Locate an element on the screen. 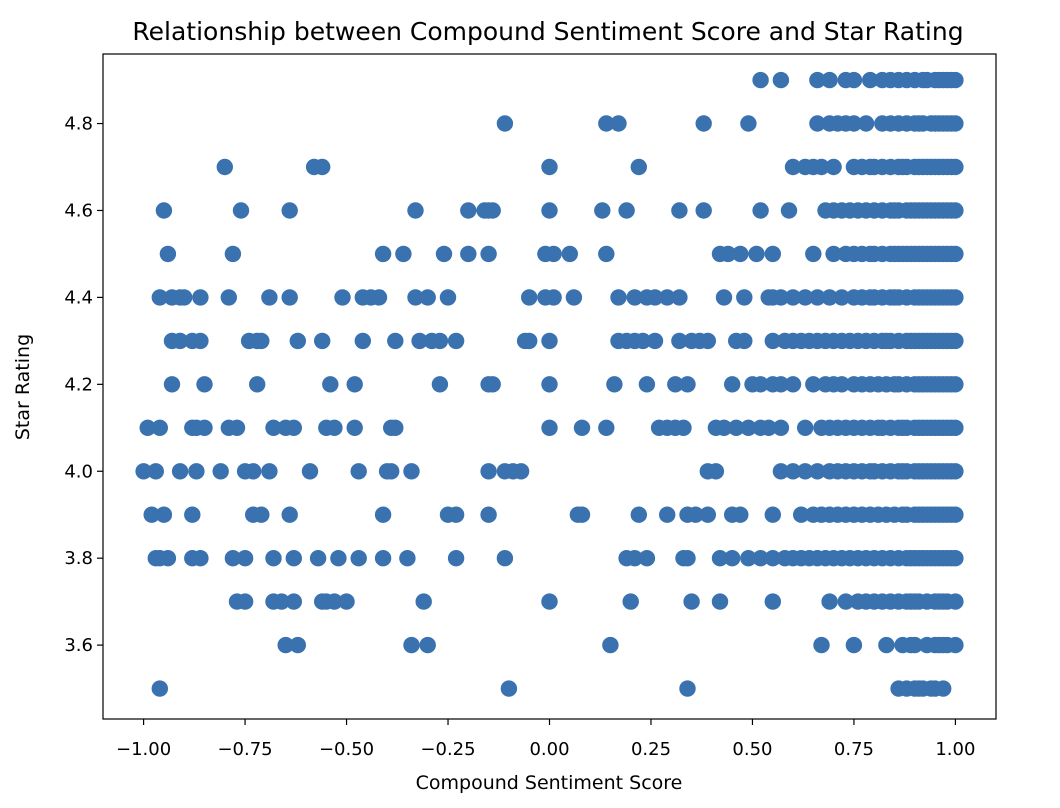  y-tick-label: 4.4 is located at coordinates (78, 297).